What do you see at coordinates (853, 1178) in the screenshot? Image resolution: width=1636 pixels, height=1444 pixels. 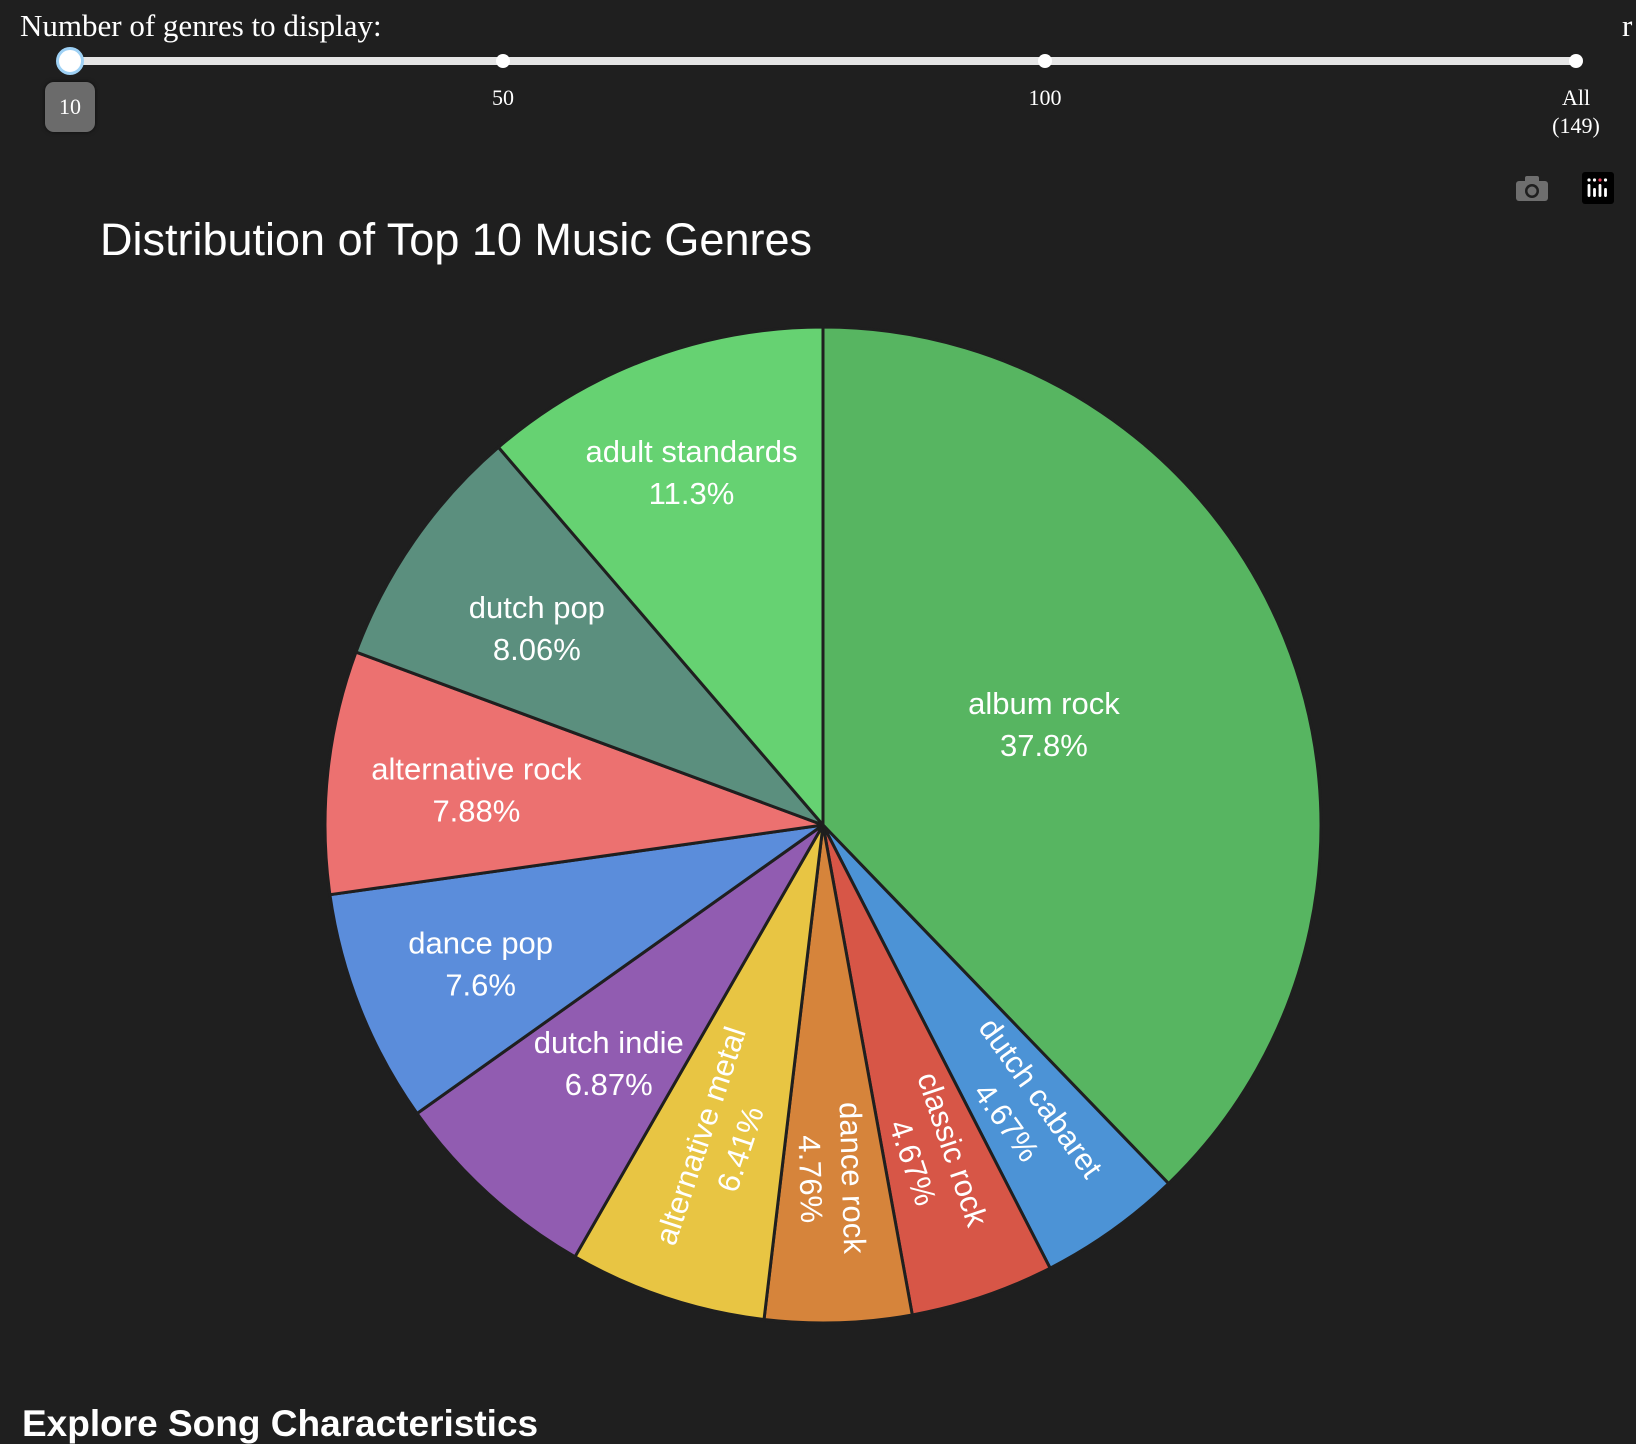 I see `pie-slice-category-label: dance rock` at bounding box center [853, 1178].